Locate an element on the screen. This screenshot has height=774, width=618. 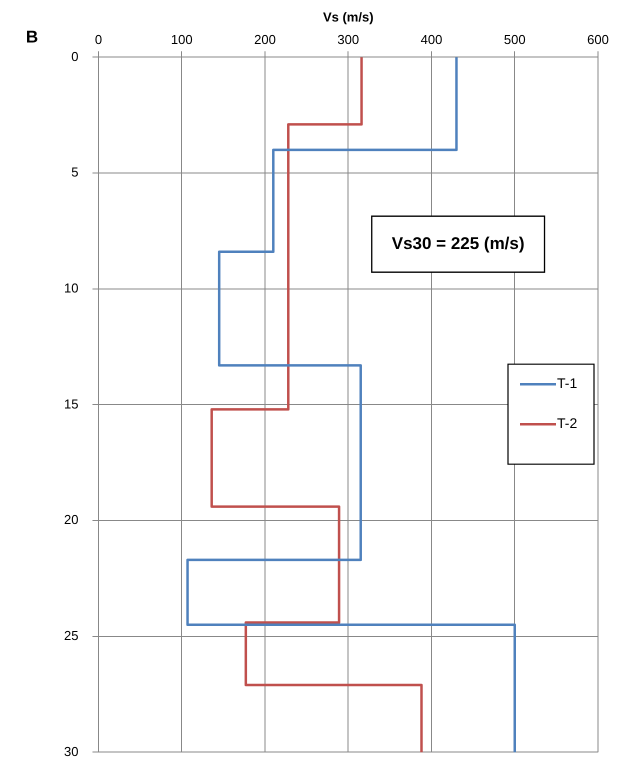
y-tick-label: 0 is located at coordinates (74, 56).